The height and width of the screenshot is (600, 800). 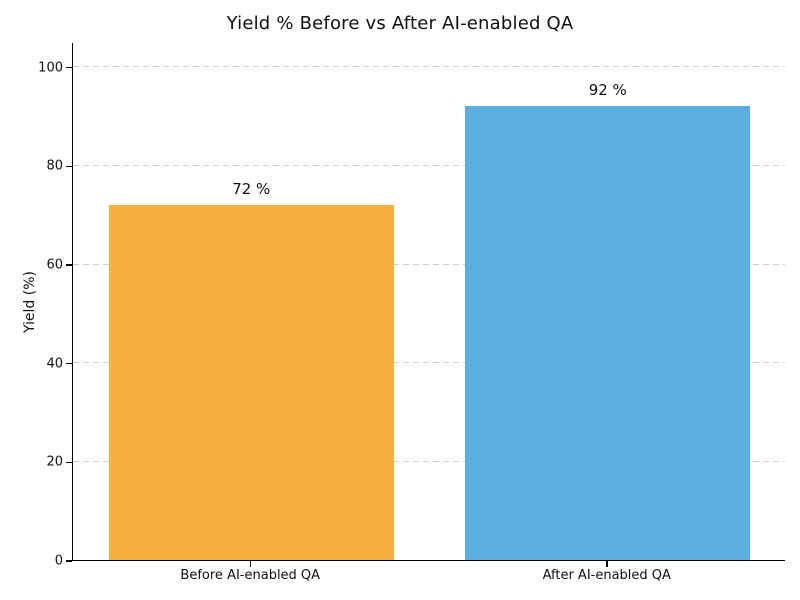 I want to click on y-tick-label: 0, so click(x=58, y=561).